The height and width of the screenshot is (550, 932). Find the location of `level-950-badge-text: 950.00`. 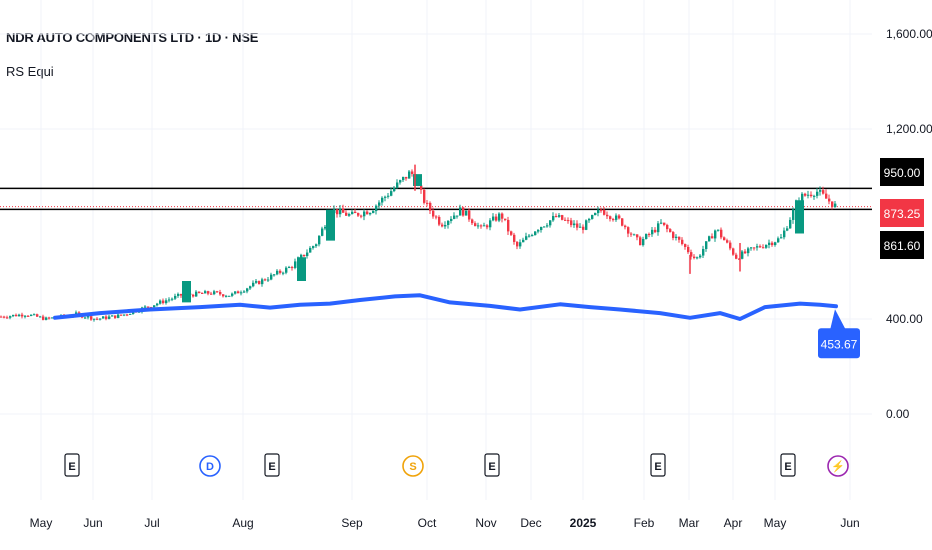

level-950-badge-text: 950.00 is located at coordinates (902, 173).